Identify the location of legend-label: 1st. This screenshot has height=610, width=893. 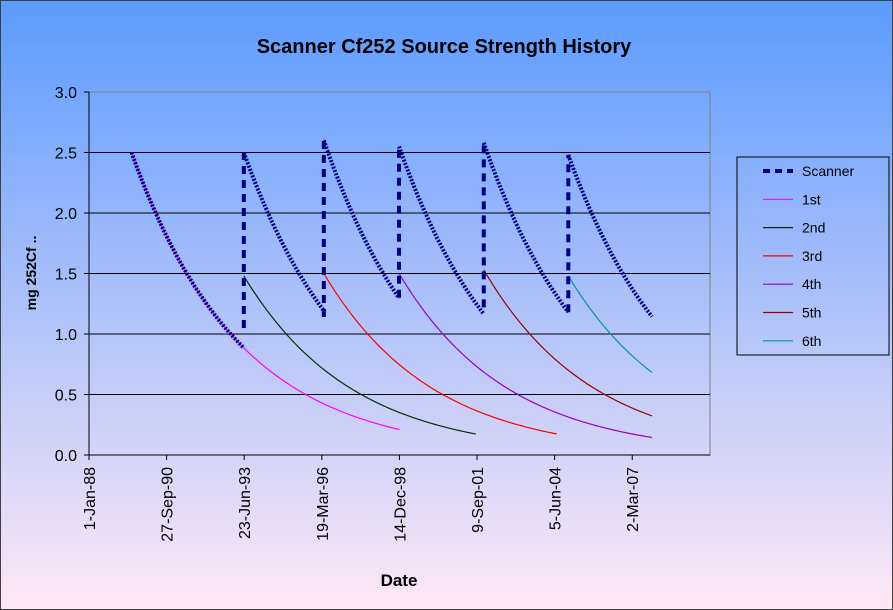
(811, 199).